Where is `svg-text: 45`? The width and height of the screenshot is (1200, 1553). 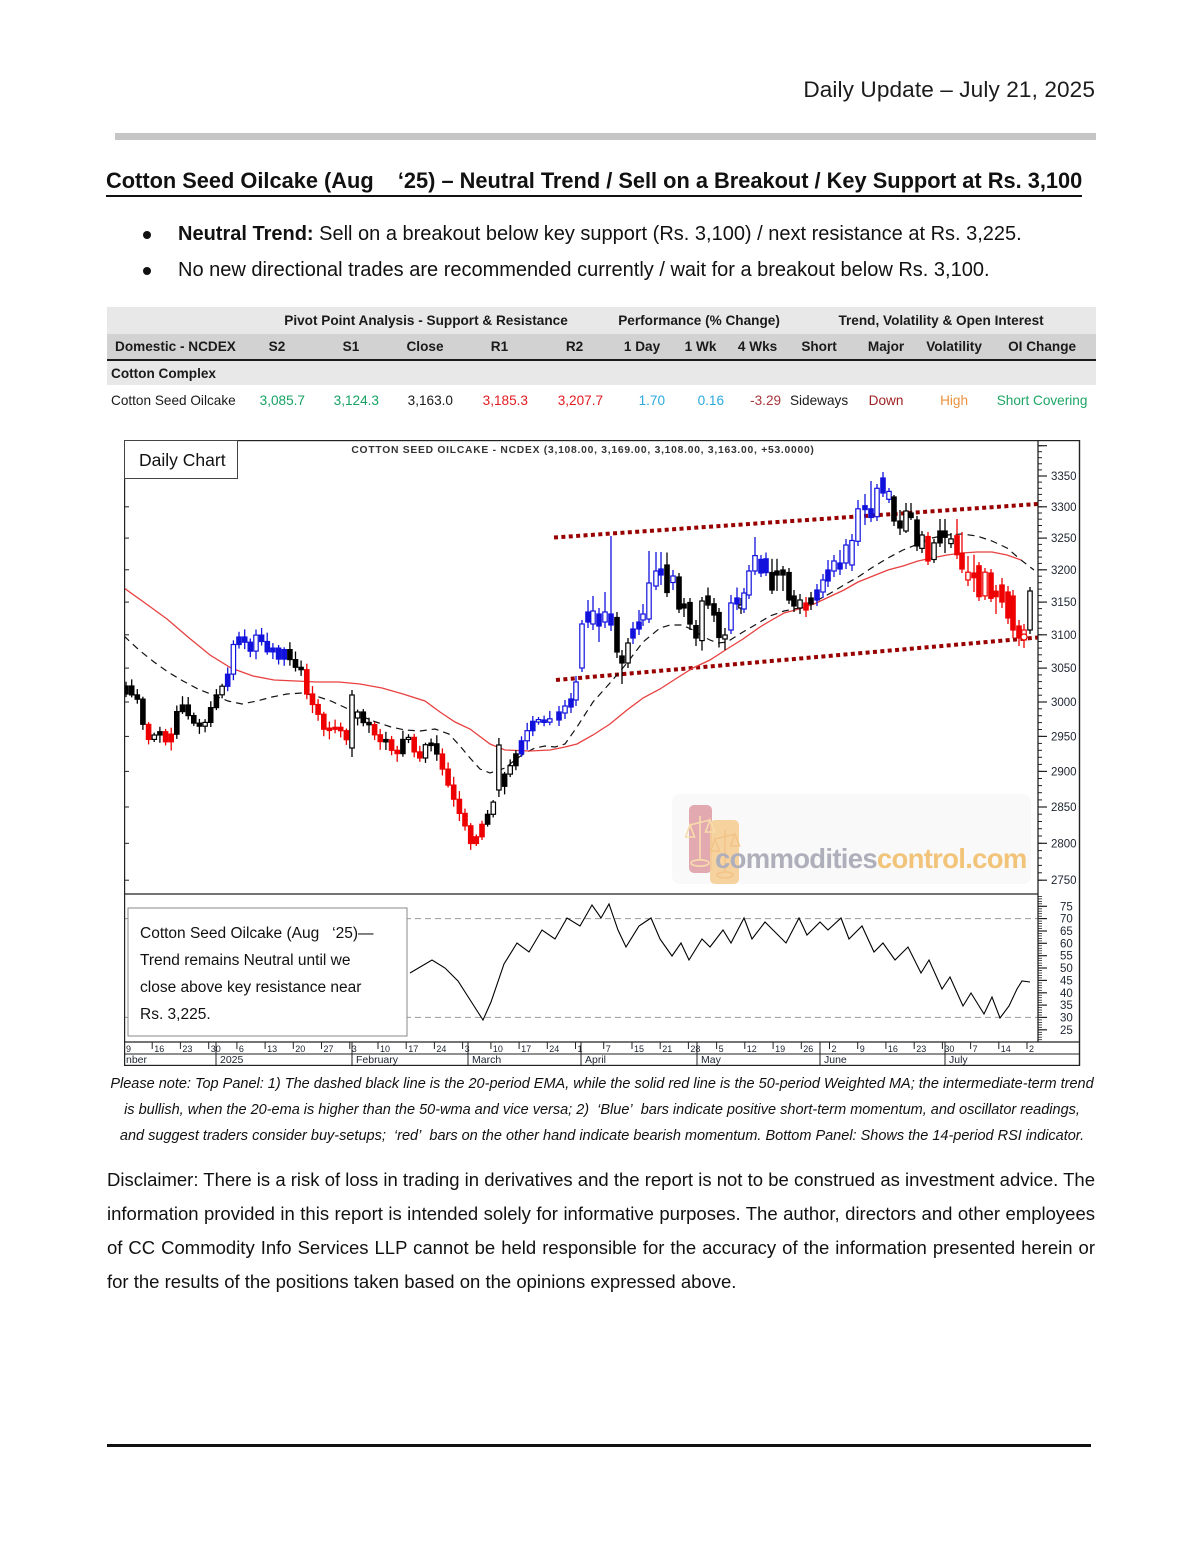
svg-text: 45 is located at coordinates (1066, 981).